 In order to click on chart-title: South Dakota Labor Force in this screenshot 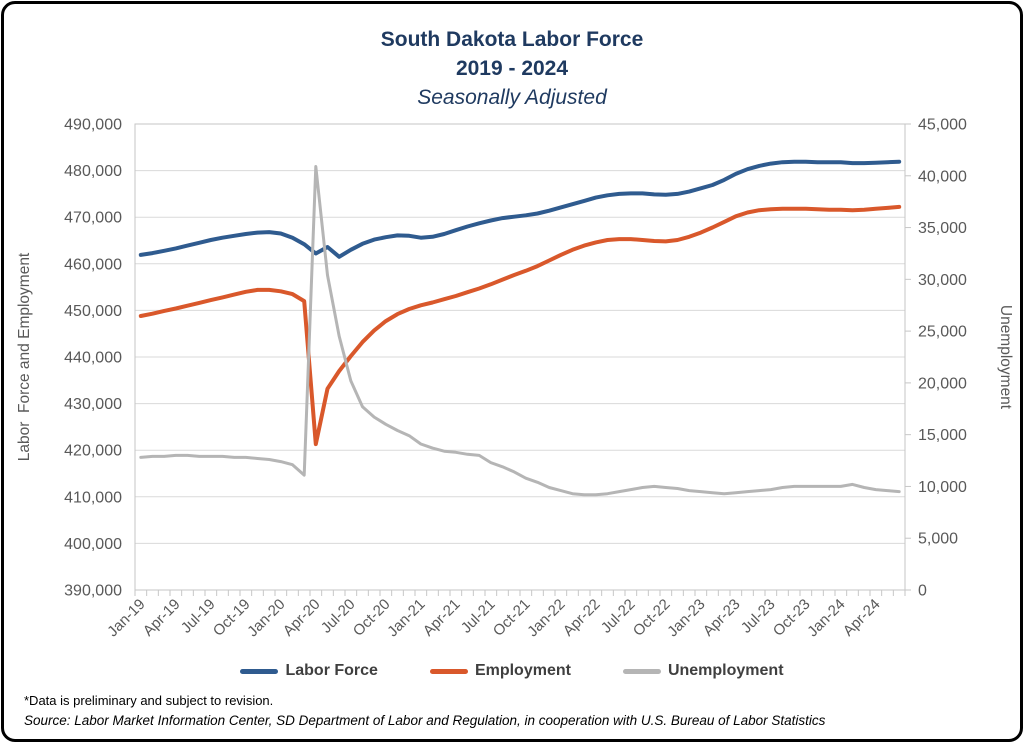, I will do `click(512, 39)`.